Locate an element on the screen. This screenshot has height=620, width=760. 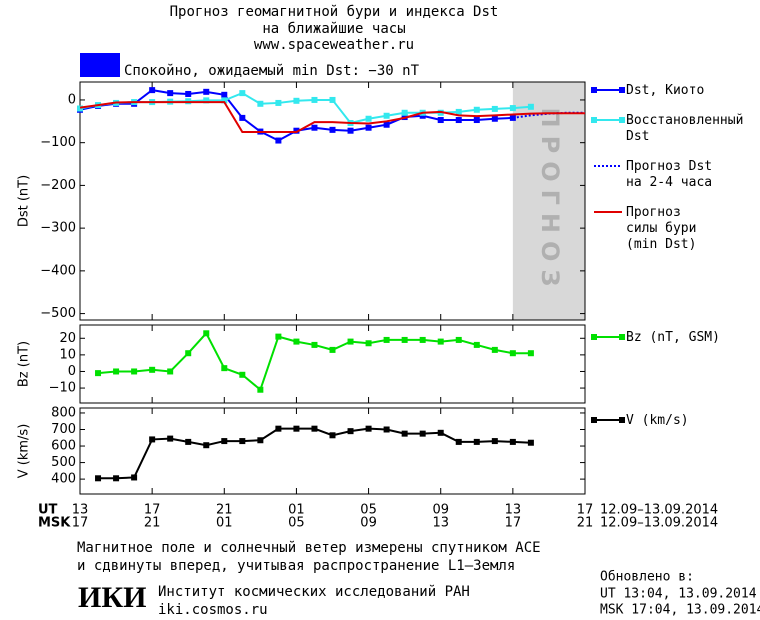
institute: Институт космических исследований РАН is located at coordinates (314, 592).